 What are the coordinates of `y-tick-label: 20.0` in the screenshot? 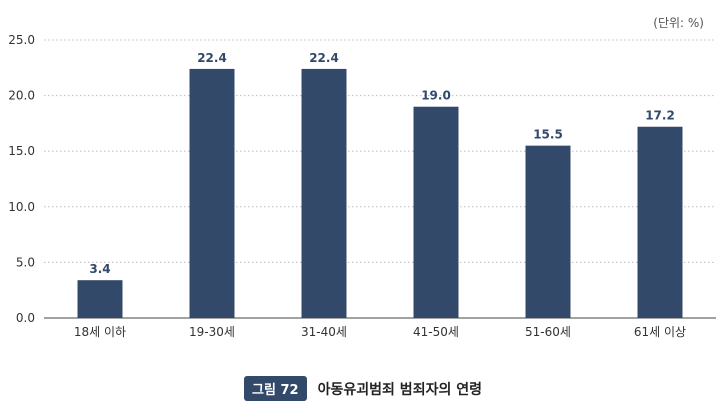 It's located at (21, 96).